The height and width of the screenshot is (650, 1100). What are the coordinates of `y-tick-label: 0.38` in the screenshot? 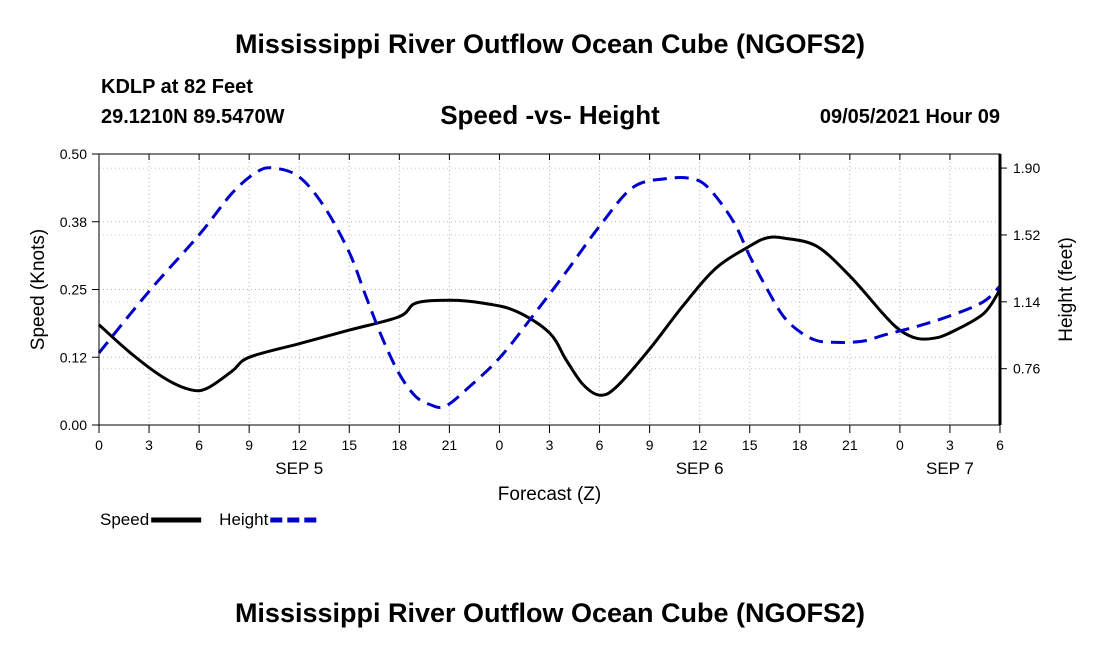 It's located at (73, 222).